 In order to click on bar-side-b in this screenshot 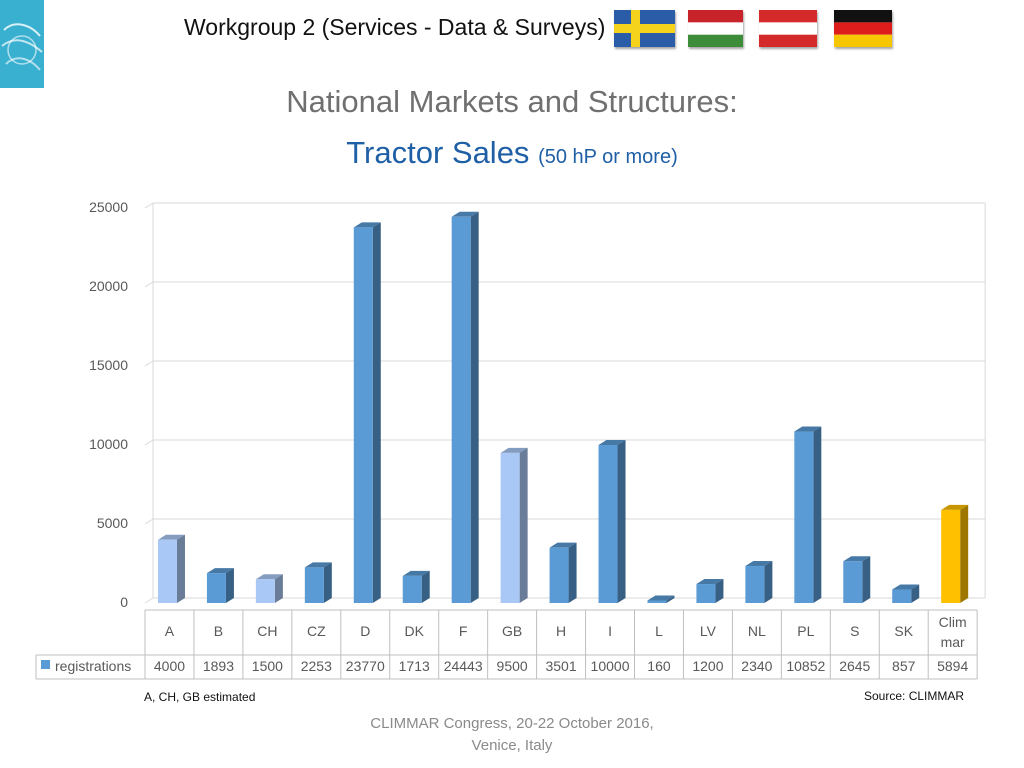, I will do `click(229, 585)`.